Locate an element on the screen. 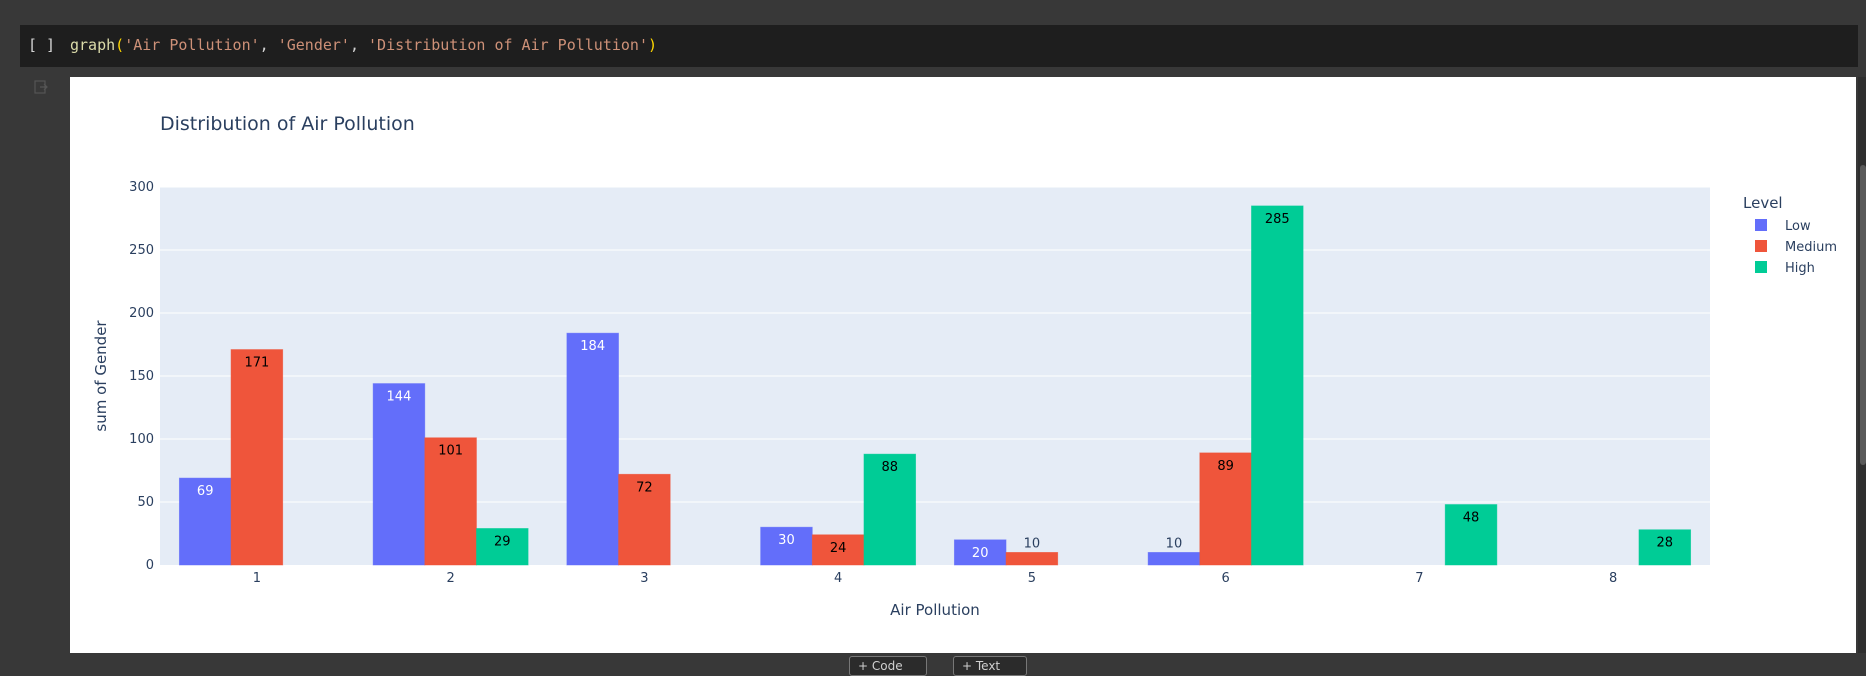 The height and width of the screenshot is (676, 1866). data-label: 48 is located at coordinates (1471, 518).